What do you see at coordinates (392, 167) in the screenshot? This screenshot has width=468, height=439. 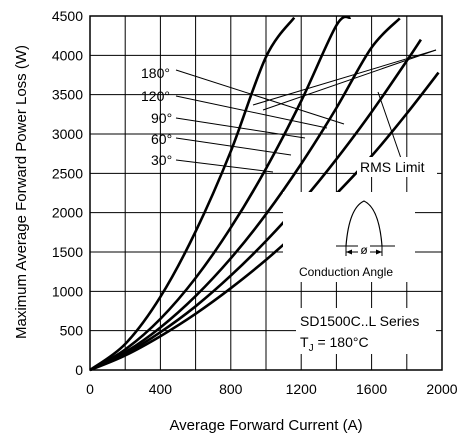 I see `rms-limit-label: RMS Limit` at bounding box center [392, 167].